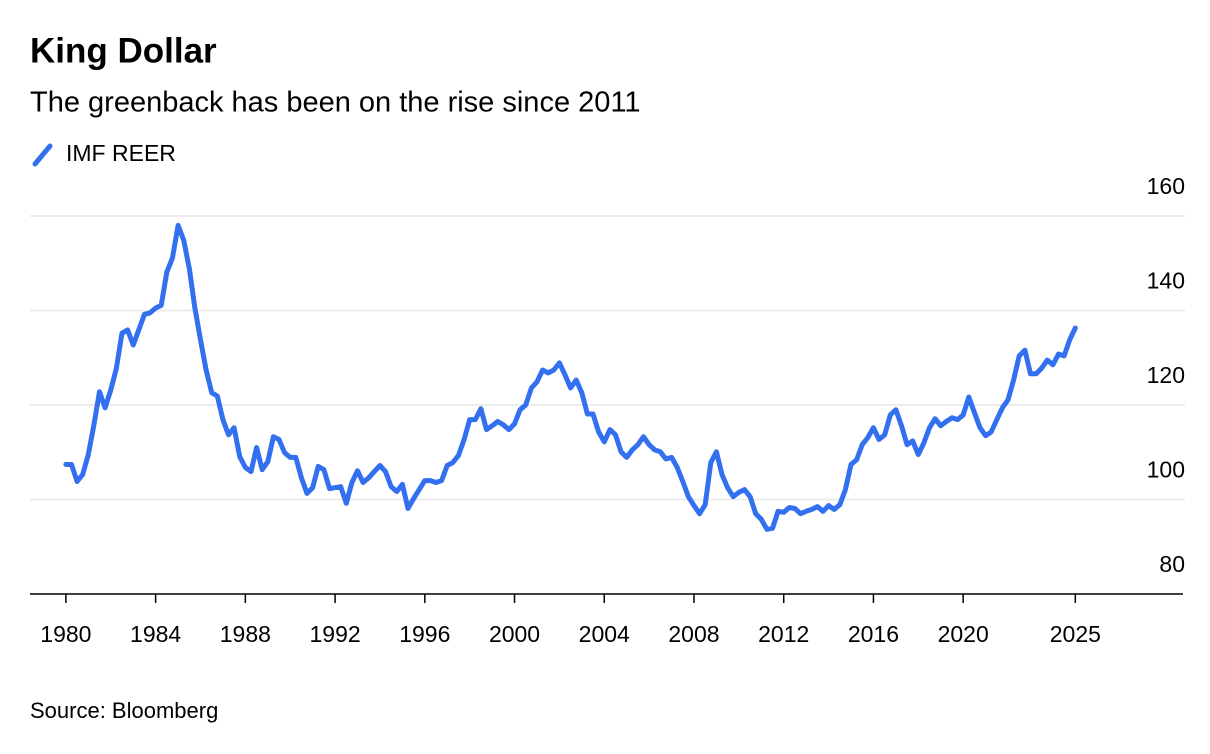  What do you see at coordinates (155, 634) in the screenshot?
I see `x-tick-label: 1984` at bounding box center [155, 634].